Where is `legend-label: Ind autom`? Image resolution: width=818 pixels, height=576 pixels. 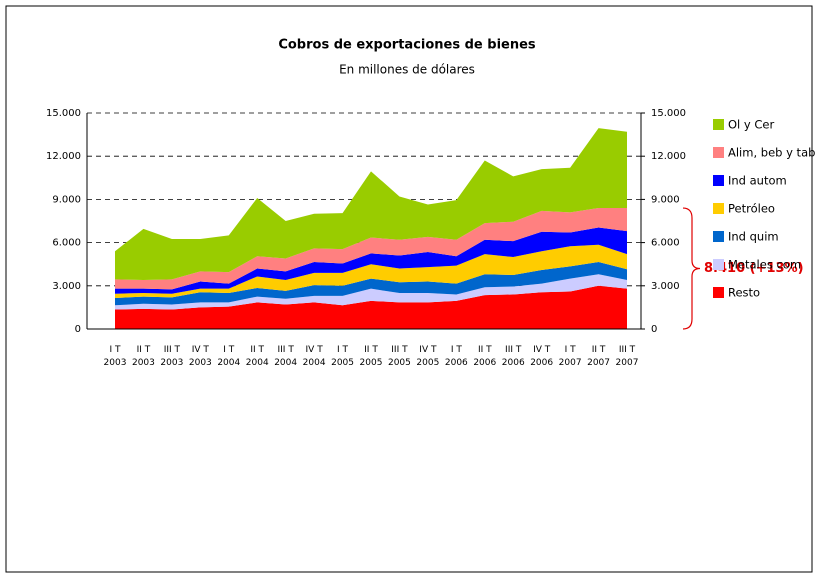
legend-label: Ind autom is located at coordinates (757, 181).